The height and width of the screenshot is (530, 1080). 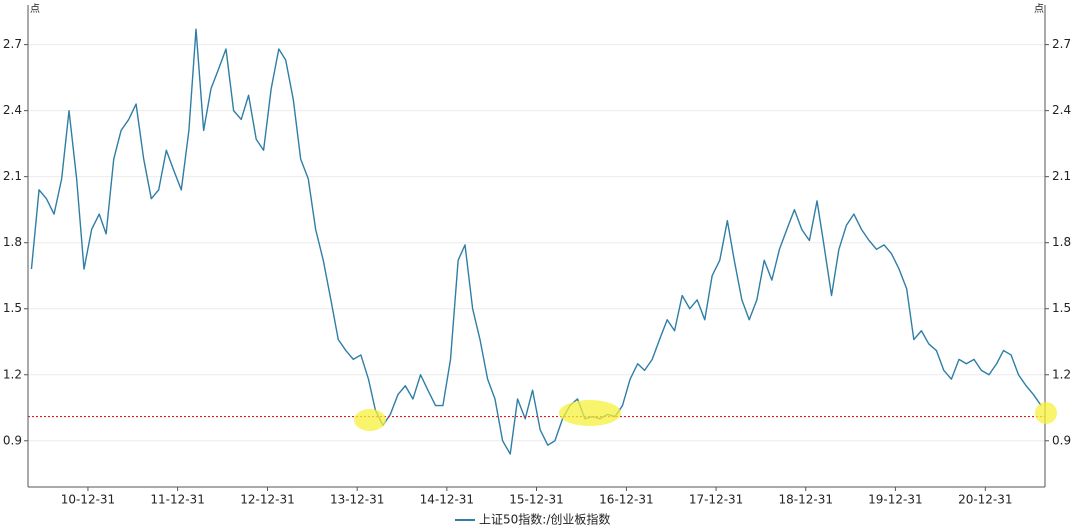 I want to click on y-tick-label: 2.4, so click(x=12, y=110).